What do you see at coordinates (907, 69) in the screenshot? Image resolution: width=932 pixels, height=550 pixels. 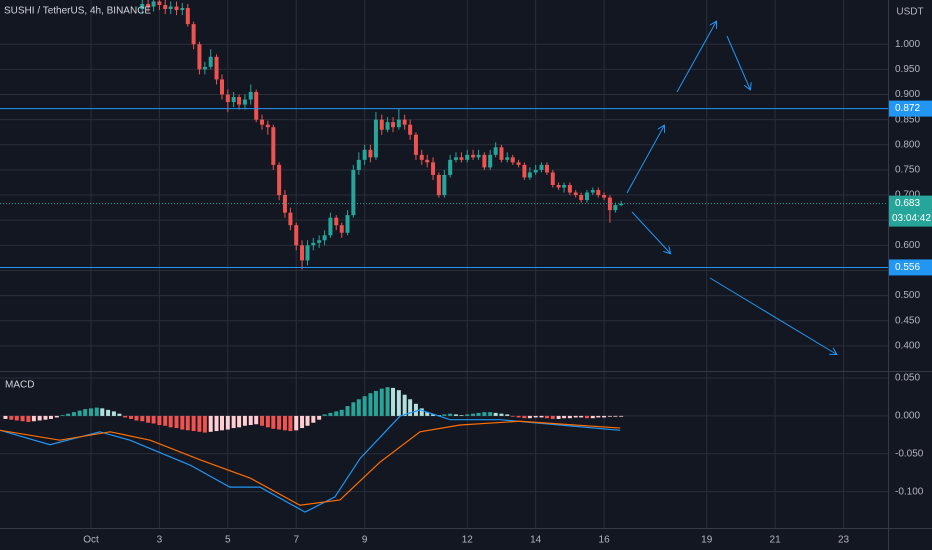 I see `y-tick-label: 0.950` at bounding box center [907, 69].